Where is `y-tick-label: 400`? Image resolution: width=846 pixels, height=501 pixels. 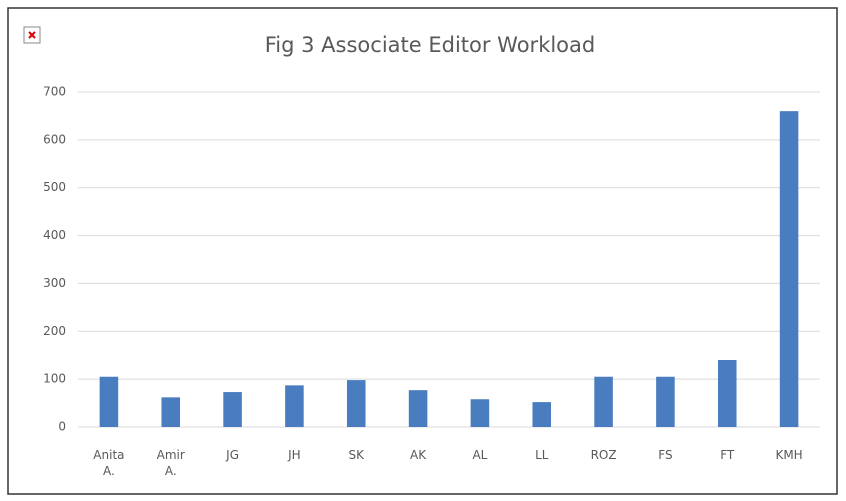
y-tick-label: 400 is located at coordinates (54, 235).